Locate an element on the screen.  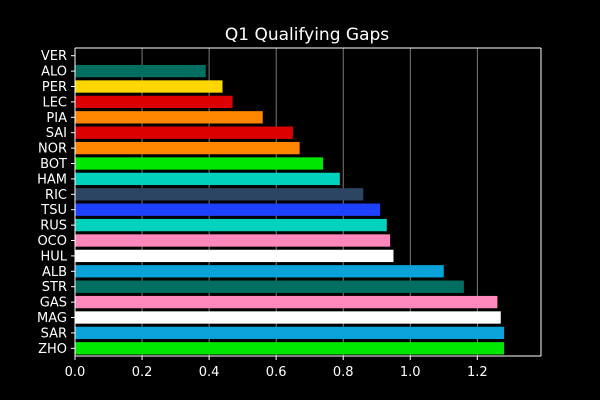
bar-alo is located at coordinates (140, 71).